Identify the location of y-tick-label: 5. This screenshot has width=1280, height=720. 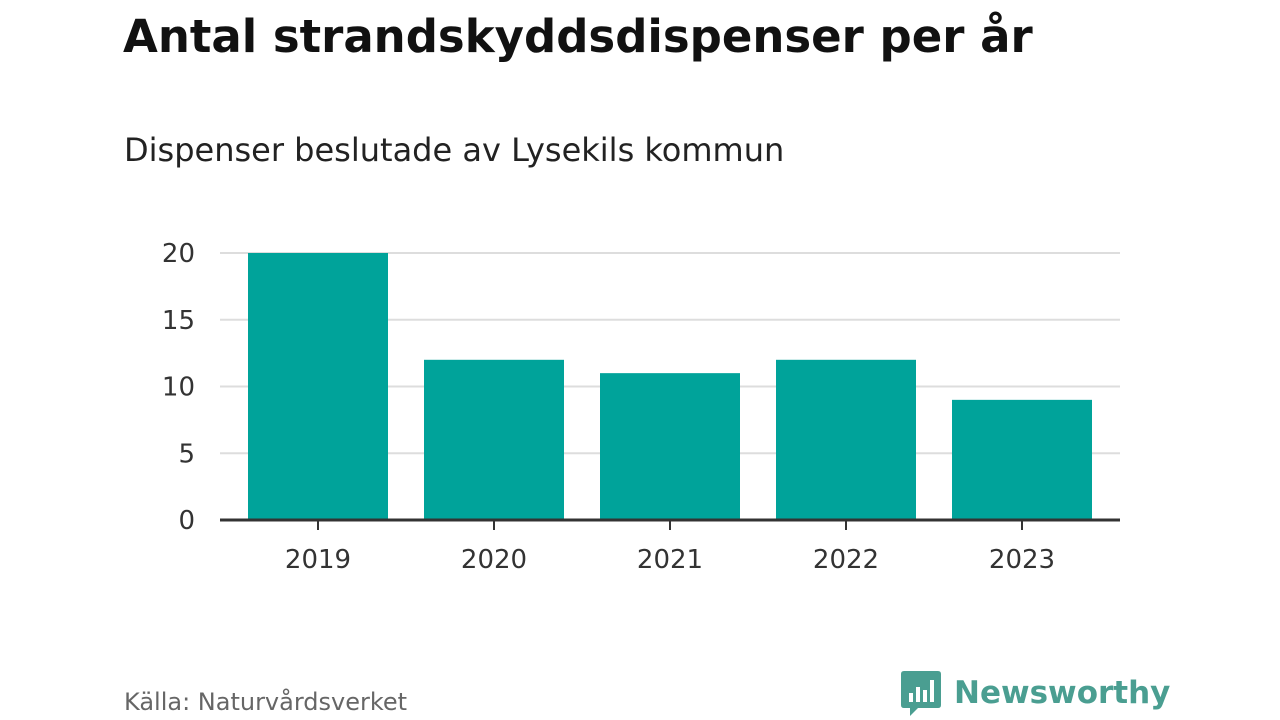
(186, 454).